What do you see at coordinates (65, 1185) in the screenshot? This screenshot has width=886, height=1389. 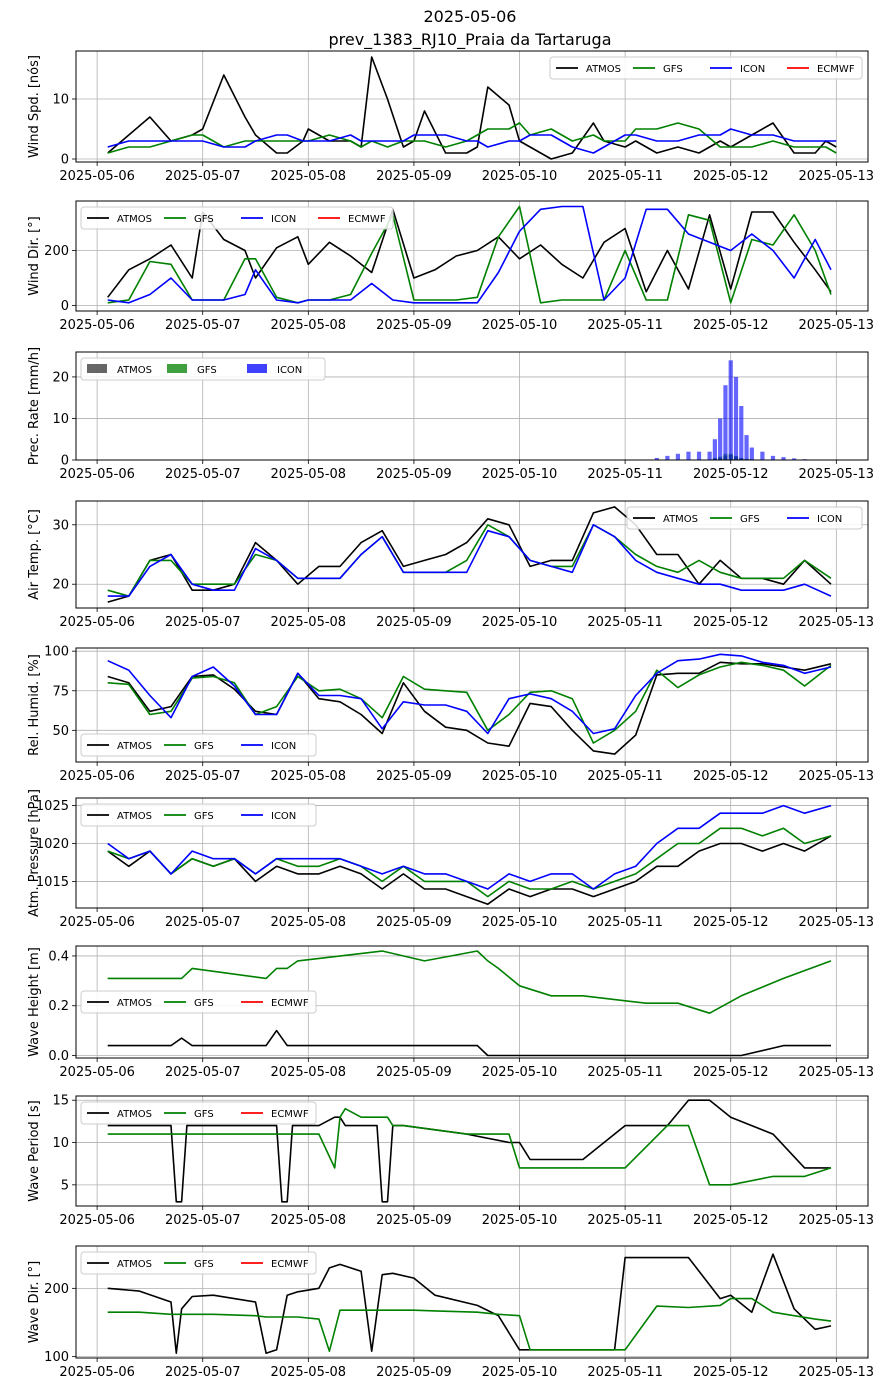 I see `y-tick-label: 5` at bounding box center [65, 1185].